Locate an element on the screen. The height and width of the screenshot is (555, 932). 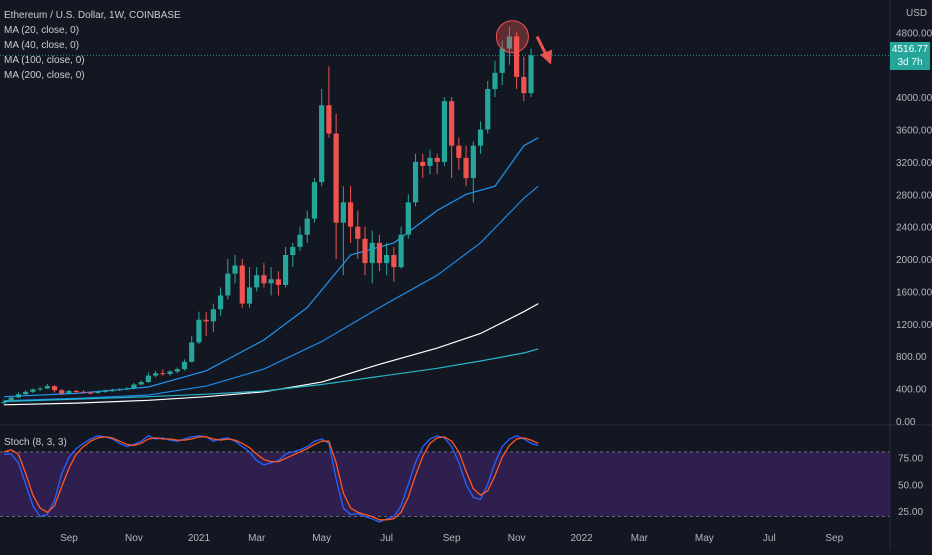
stoch-band is located at coordinates (445, 484).